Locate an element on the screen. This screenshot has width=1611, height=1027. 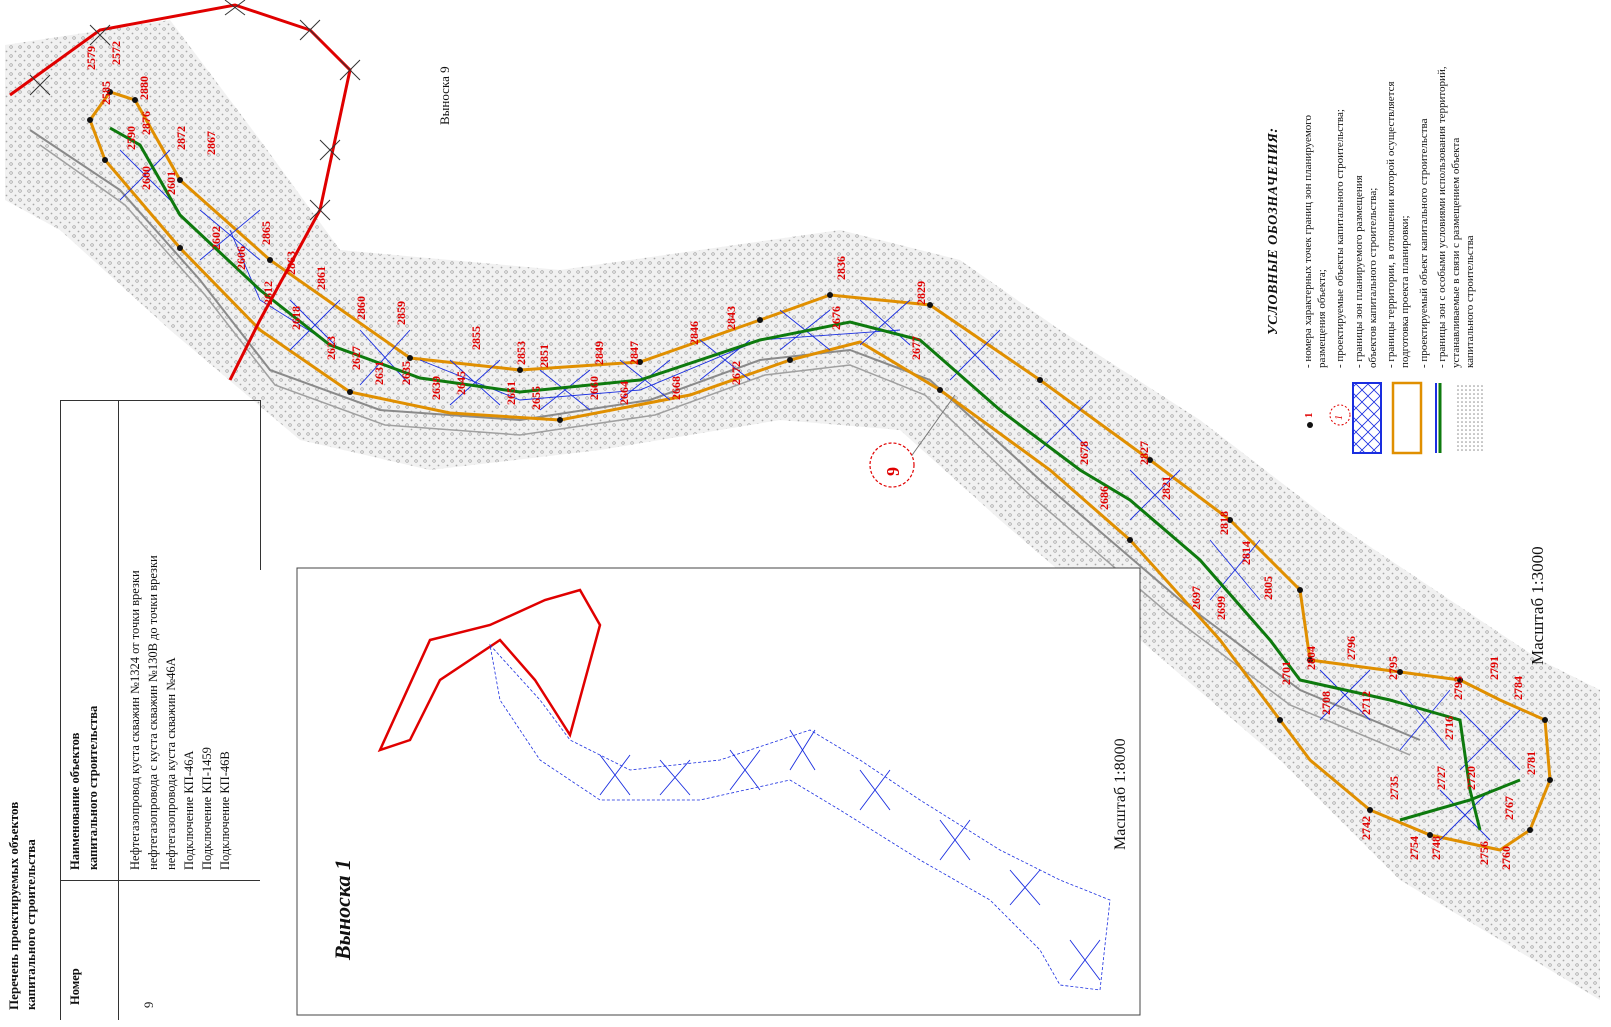
point-number-label: 2846 is located at coordinates (694, 333).